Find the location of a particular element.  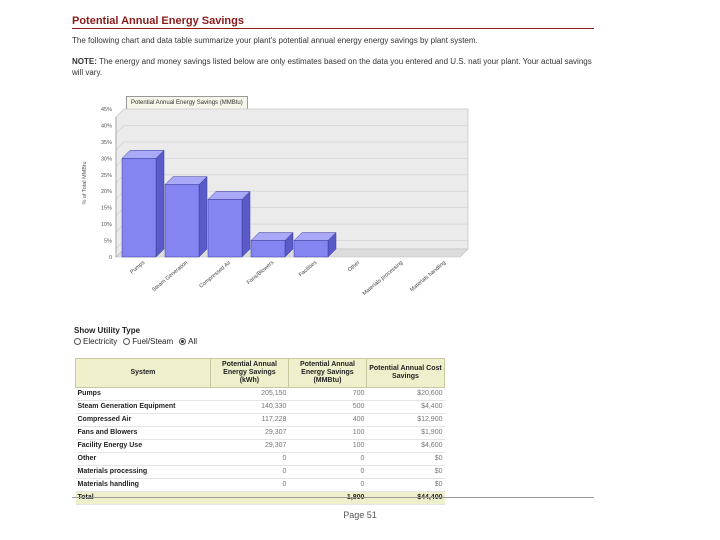

x-tick-label: Fans/Blowers is located at coordinates (261, 273).